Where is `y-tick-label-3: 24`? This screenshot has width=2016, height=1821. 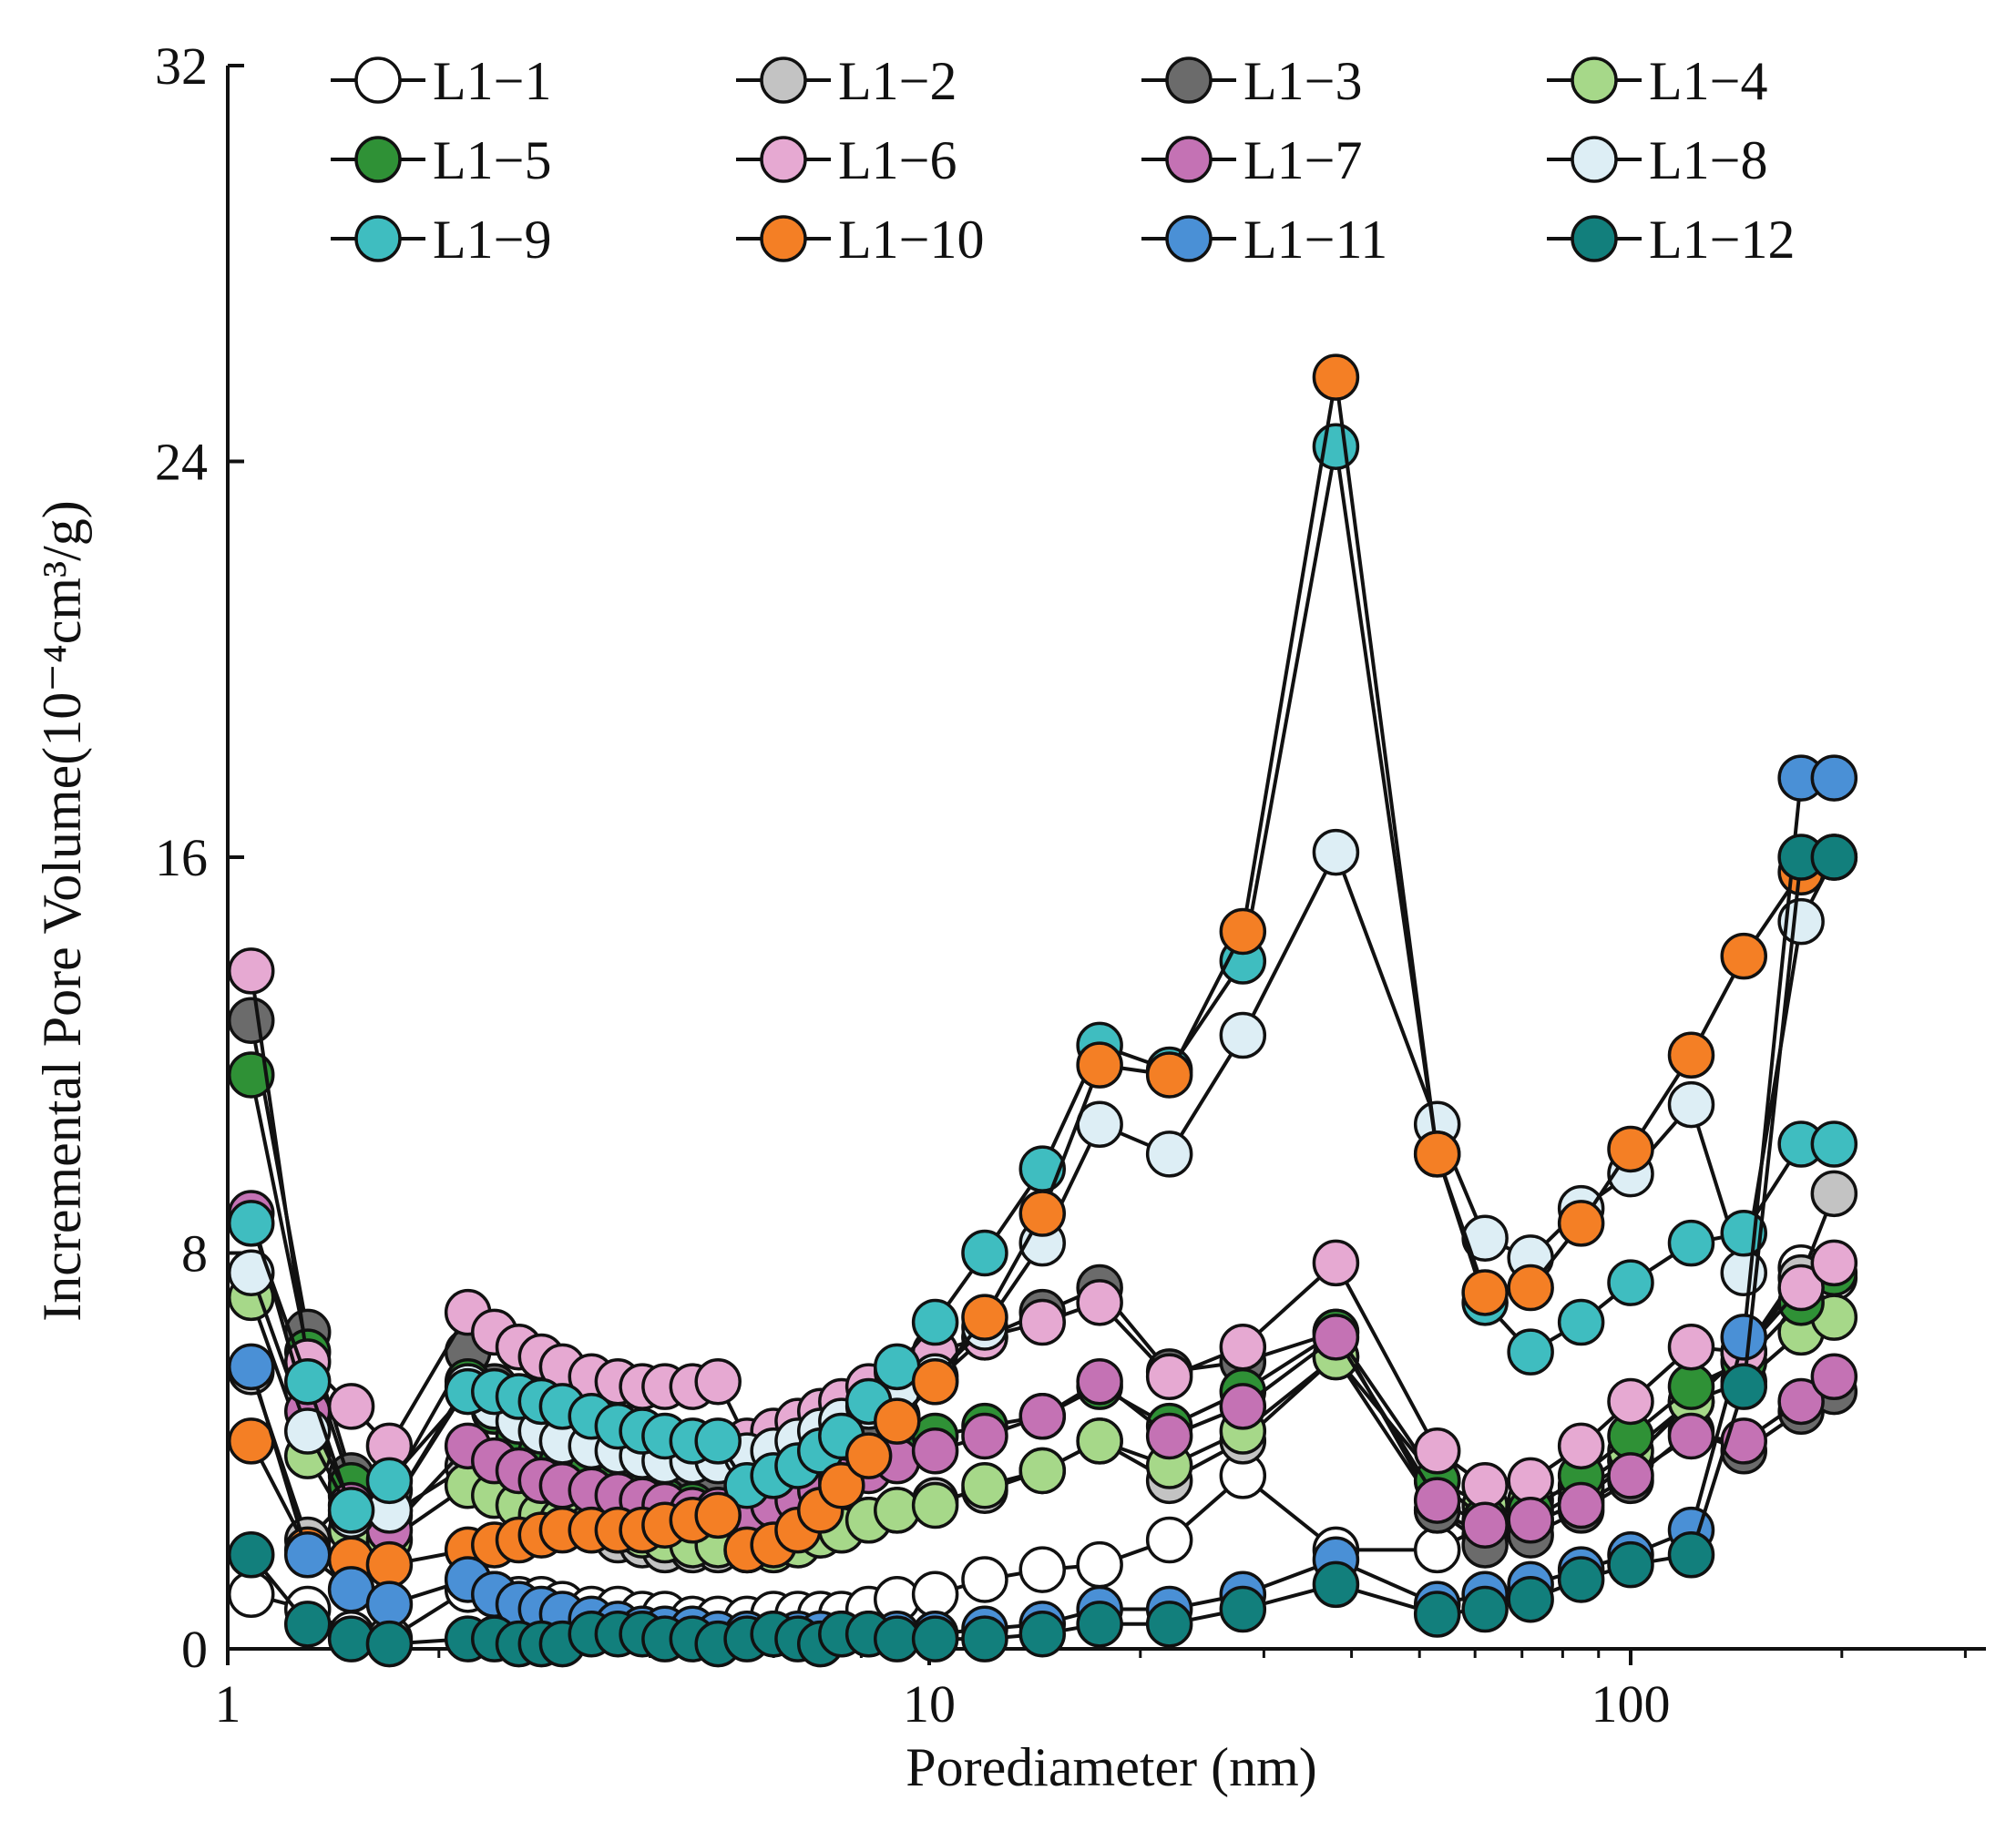 y-tick-label-3: 24 is located at coordinates (181, 462).